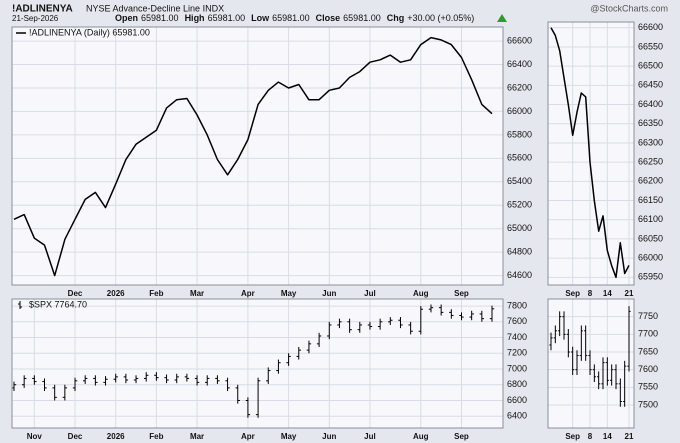 The image size is (680, 443). I want to click on y-tick-label: 7500, so click(648, 404).